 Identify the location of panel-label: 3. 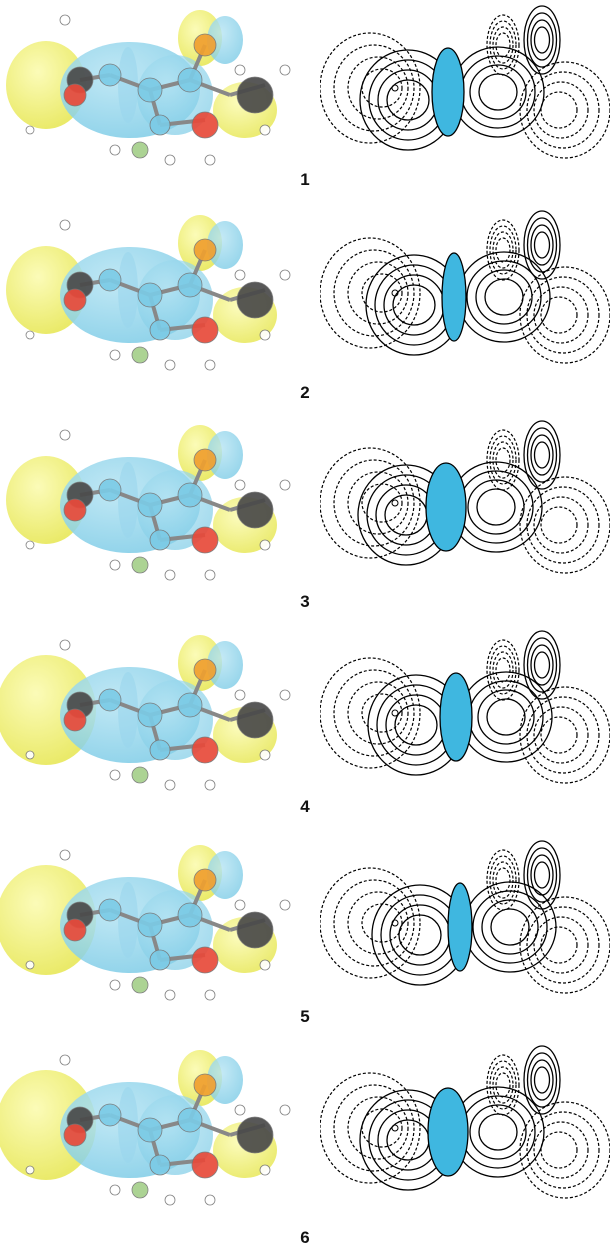
(305, 601).